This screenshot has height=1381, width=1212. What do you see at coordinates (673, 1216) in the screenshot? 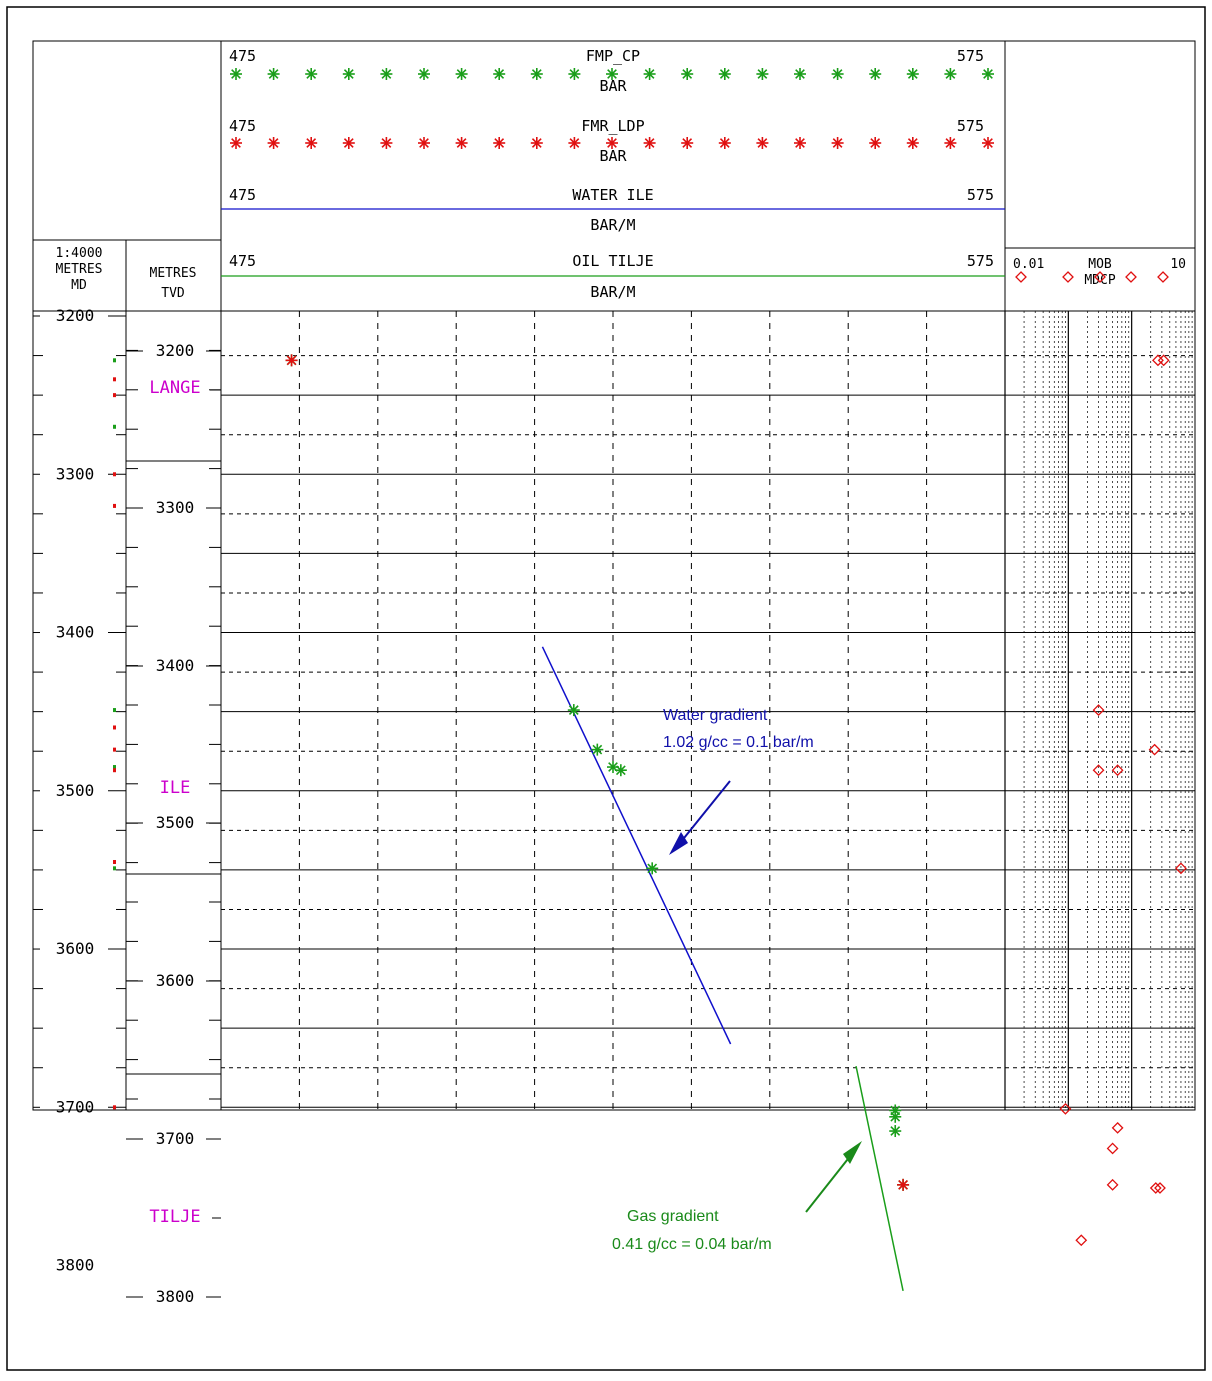
I see `gas-gradient-title: Gas gradient` at bounding box center [673, 1216].